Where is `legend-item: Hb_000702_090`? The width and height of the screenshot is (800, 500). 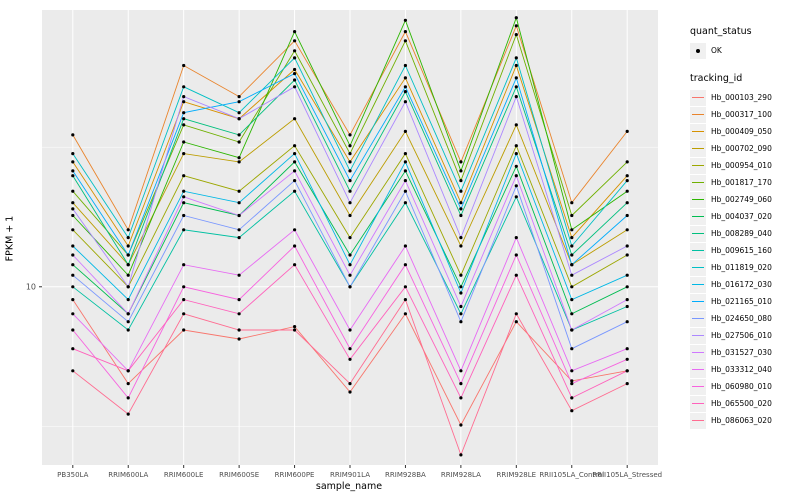
legend-item: Hb_000702_090 is located at coordinates (744, 148).